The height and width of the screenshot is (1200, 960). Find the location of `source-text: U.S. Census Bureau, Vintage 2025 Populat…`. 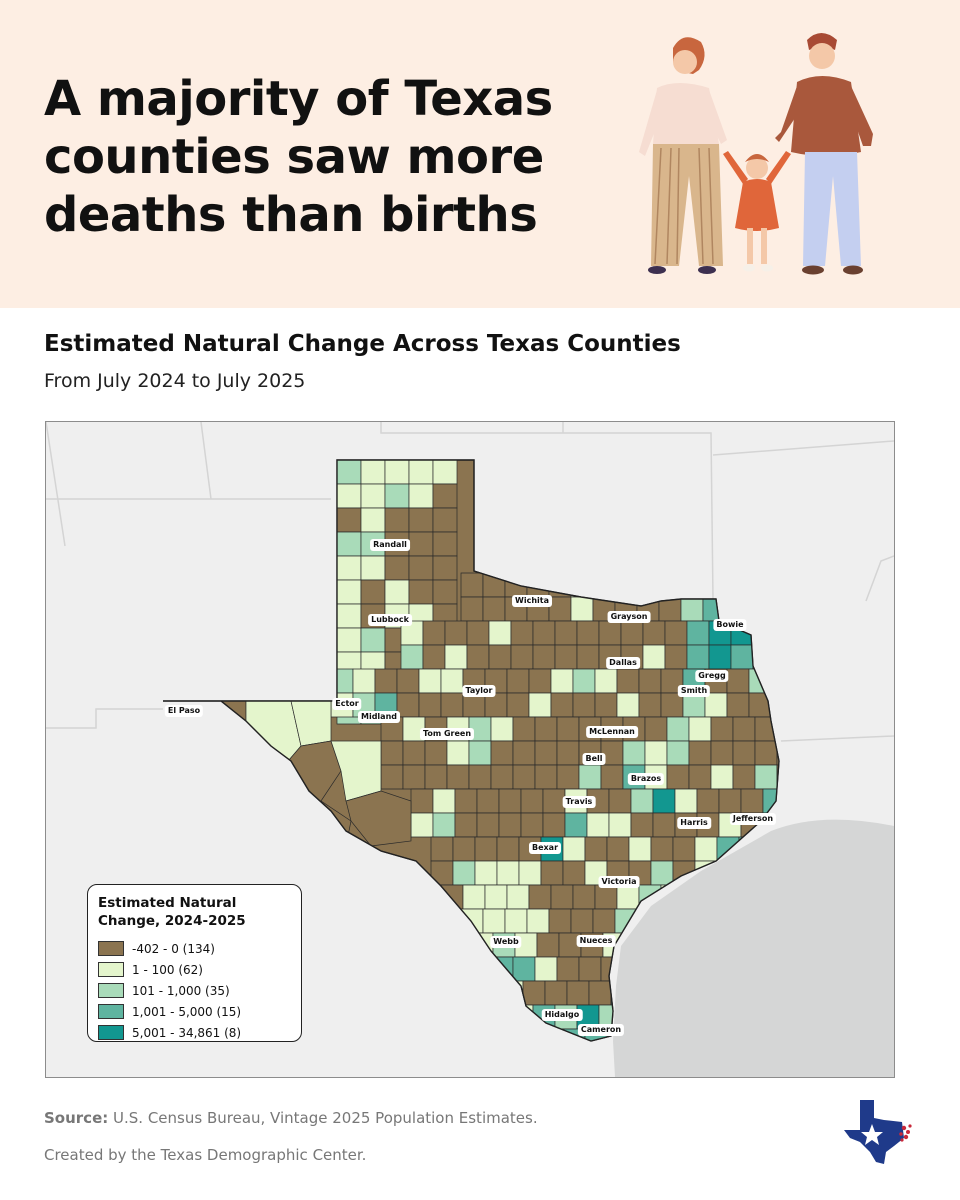

source-text: U.S. Census Bureau, Vintage 2025 Populat… is located at coordinates (325, 1118).